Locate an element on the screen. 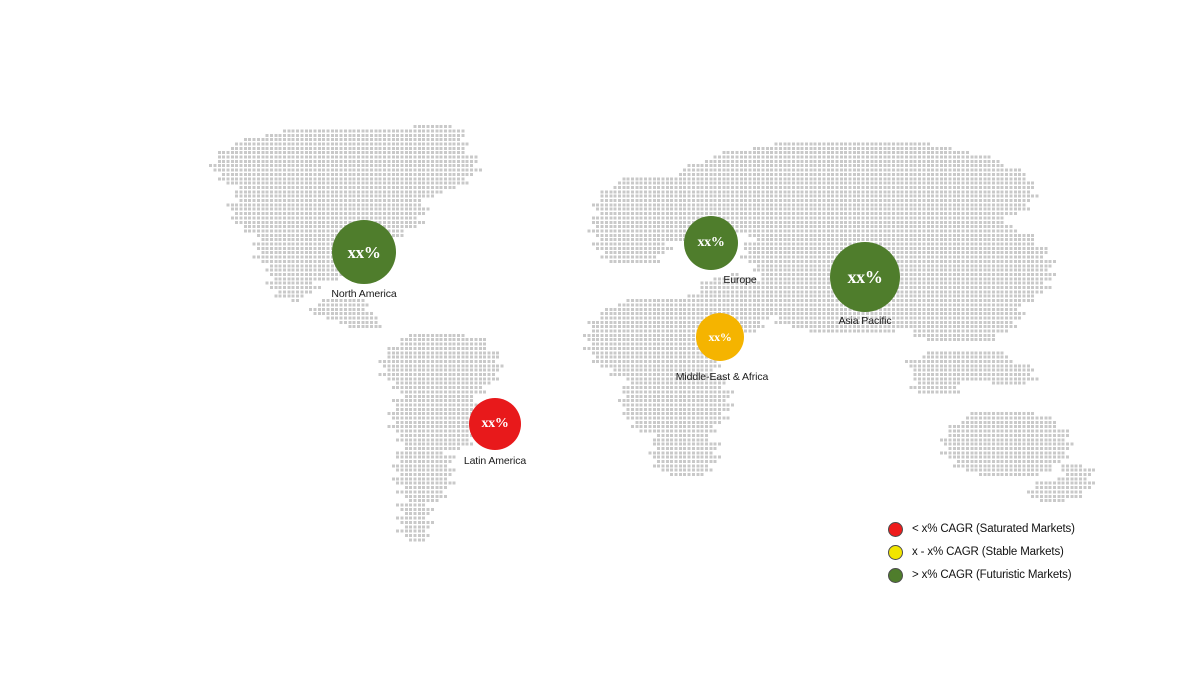  bubble-europe: xx% is located at coordinates (711, 243).